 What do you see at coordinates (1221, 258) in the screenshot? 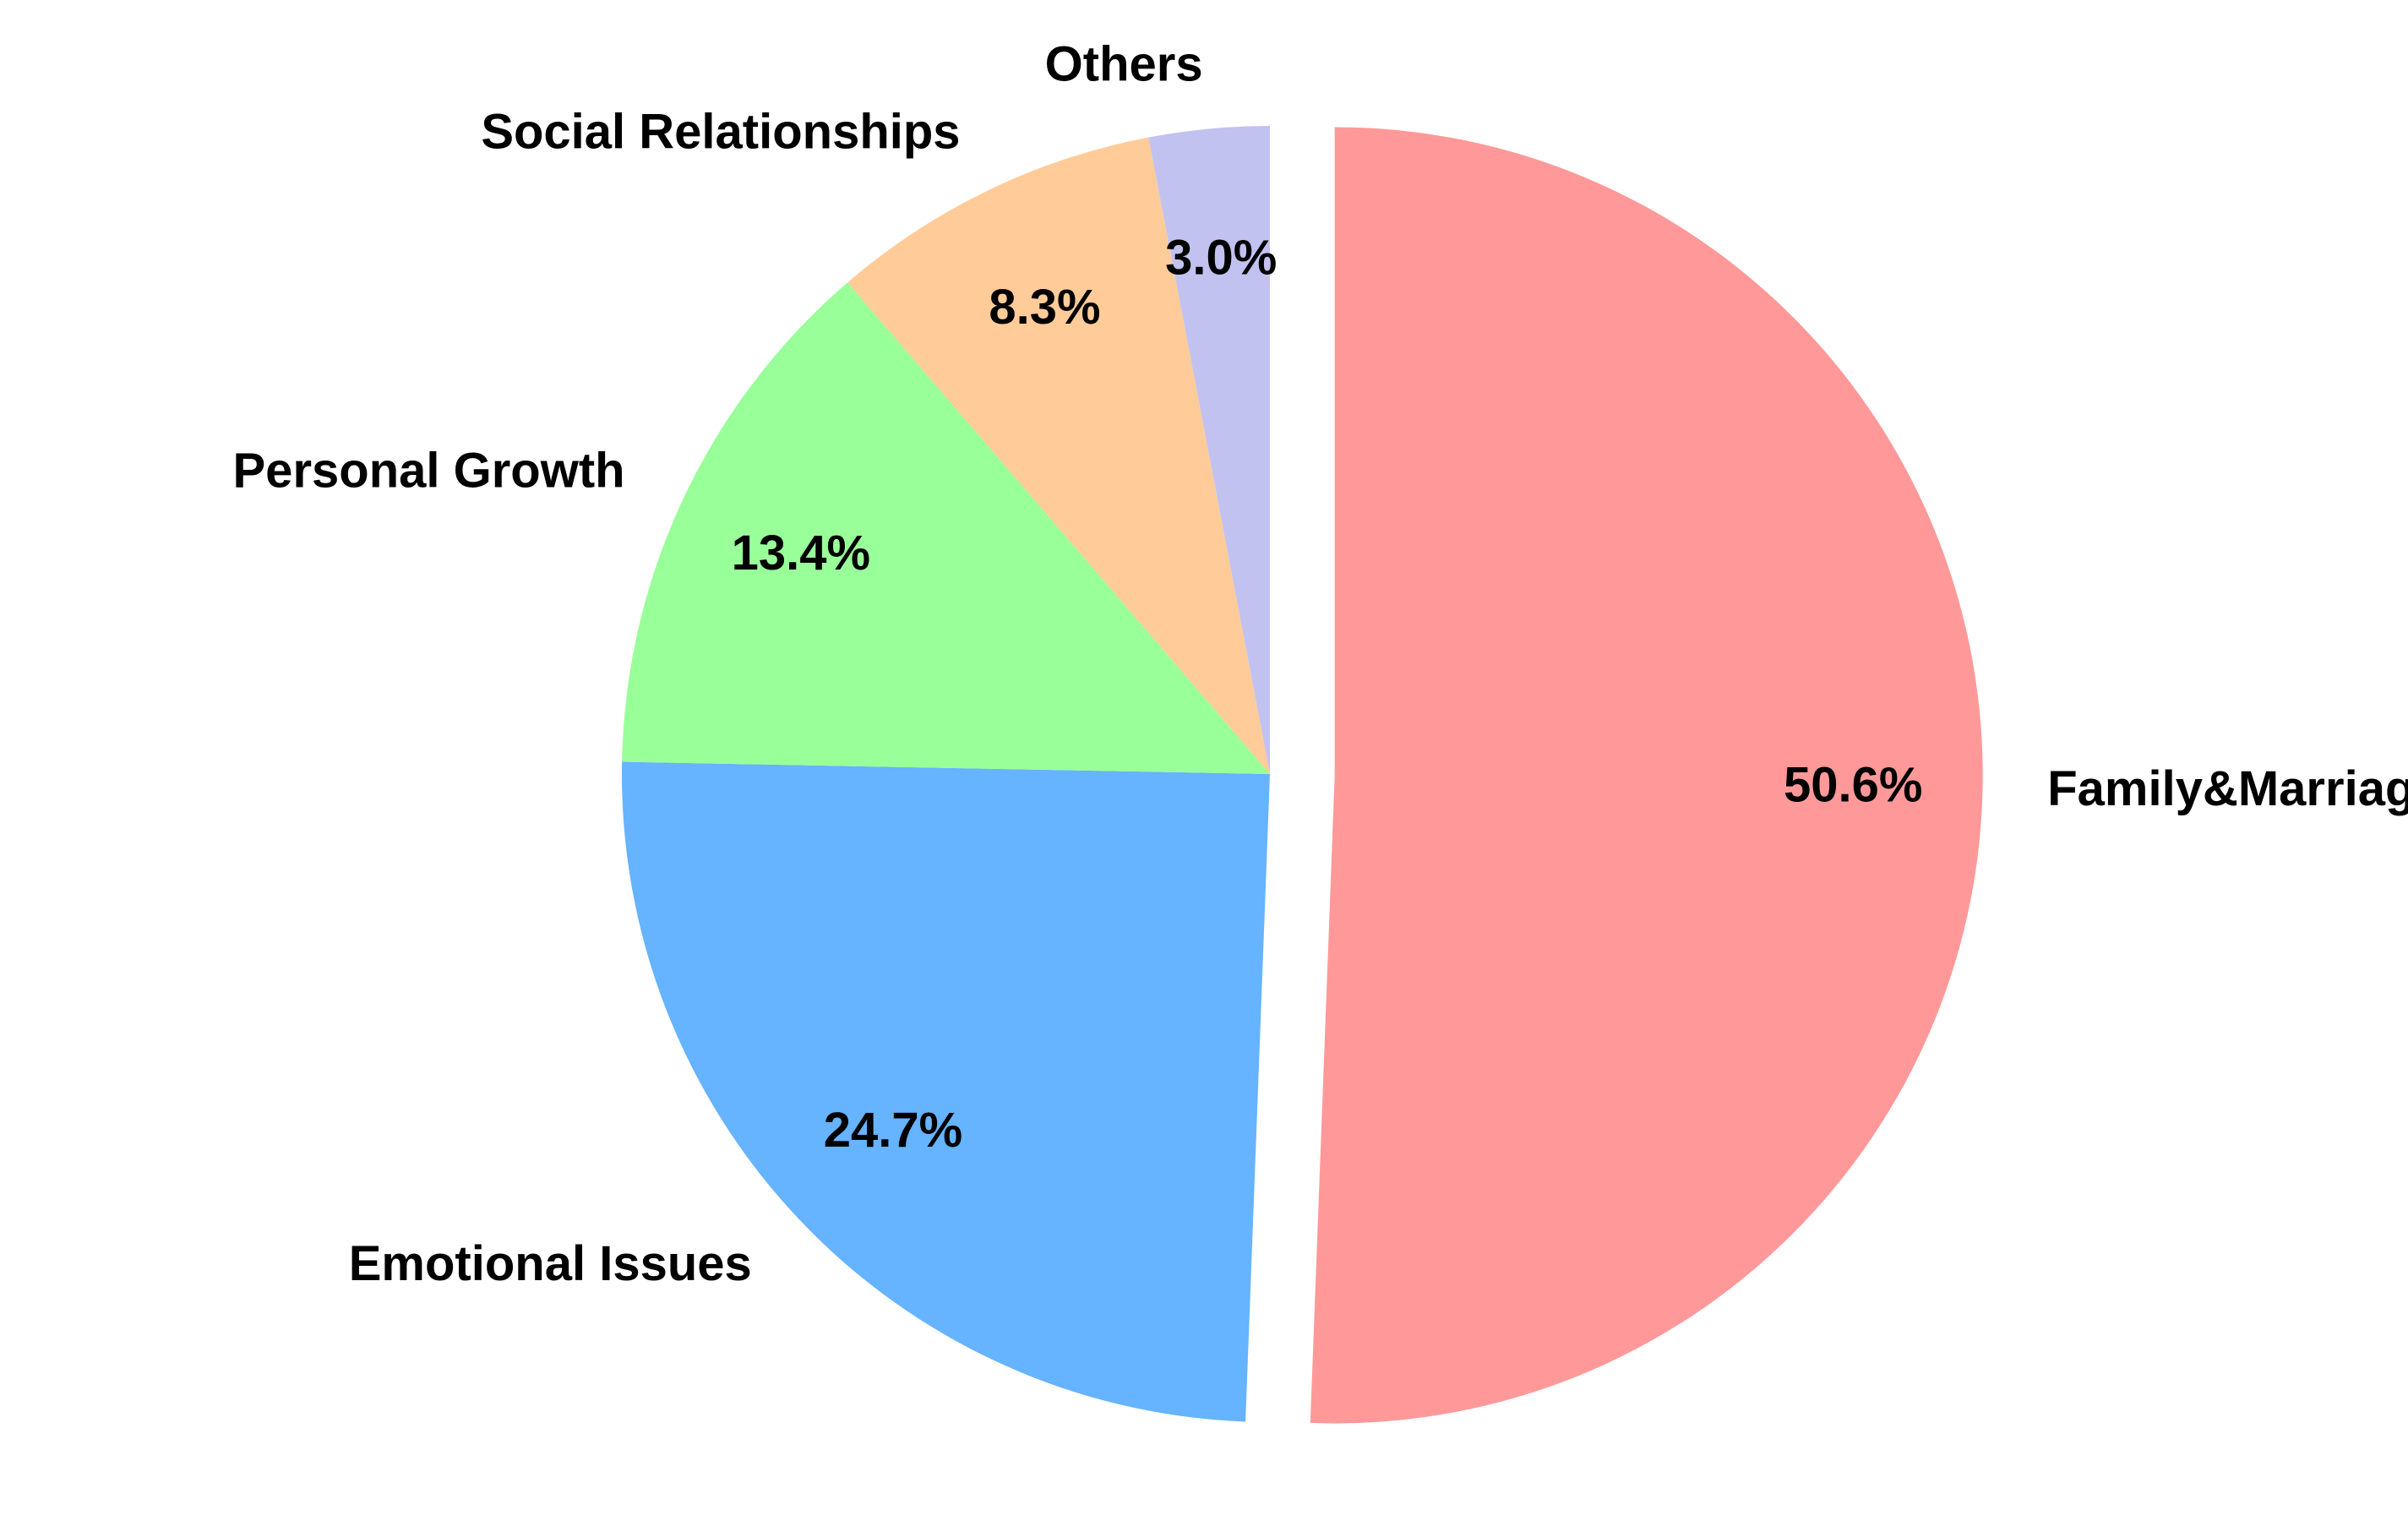
I see `pct-label-others: 3.0%` at bounding box center [1221, 258].